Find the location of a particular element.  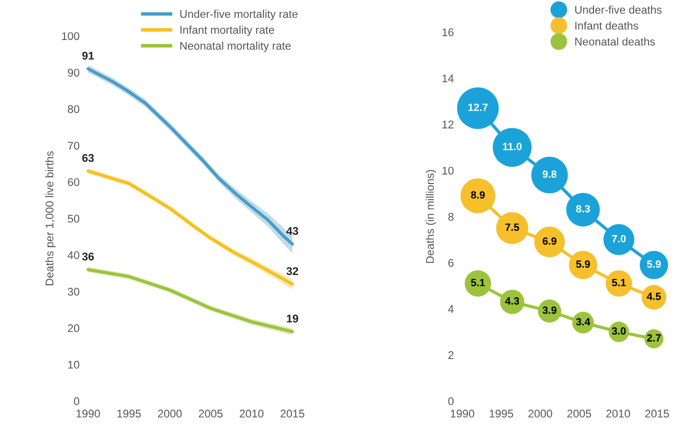

y-tick-label: 40 is located at coordinates (74, 255).